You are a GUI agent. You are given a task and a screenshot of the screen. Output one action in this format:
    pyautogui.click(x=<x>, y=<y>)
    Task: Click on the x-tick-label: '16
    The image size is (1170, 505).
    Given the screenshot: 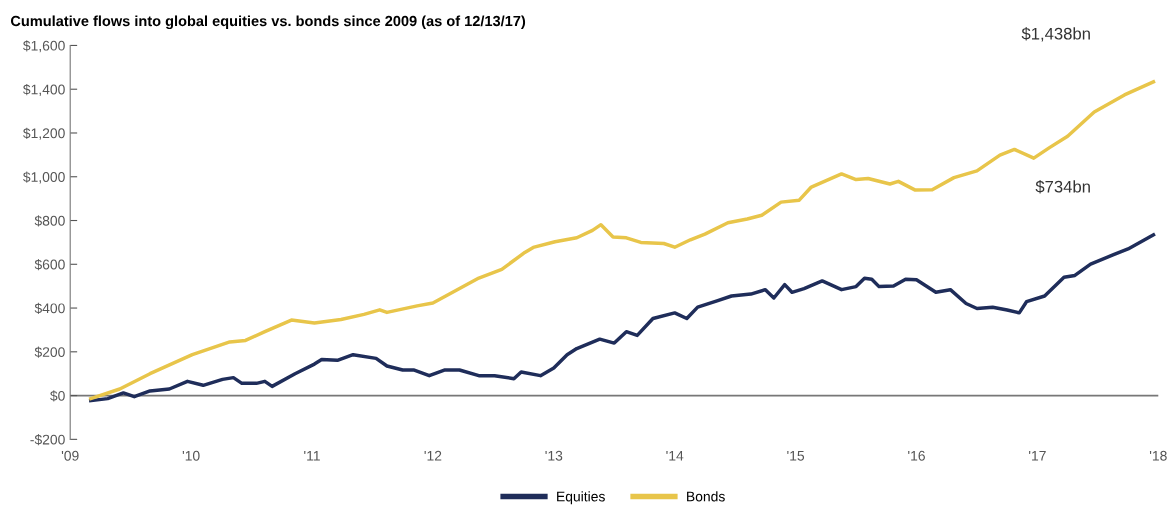 What is the action you would take?
    pyautogui.click(x=916, y=455)
    